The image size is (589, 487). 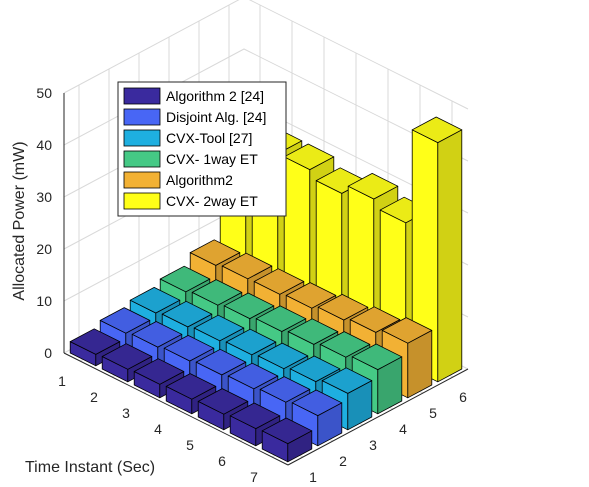 What do you see at coordinates (403, 429) in the screenshot?
I see `y-tick-label: 4` at bounding box center [403, 429].